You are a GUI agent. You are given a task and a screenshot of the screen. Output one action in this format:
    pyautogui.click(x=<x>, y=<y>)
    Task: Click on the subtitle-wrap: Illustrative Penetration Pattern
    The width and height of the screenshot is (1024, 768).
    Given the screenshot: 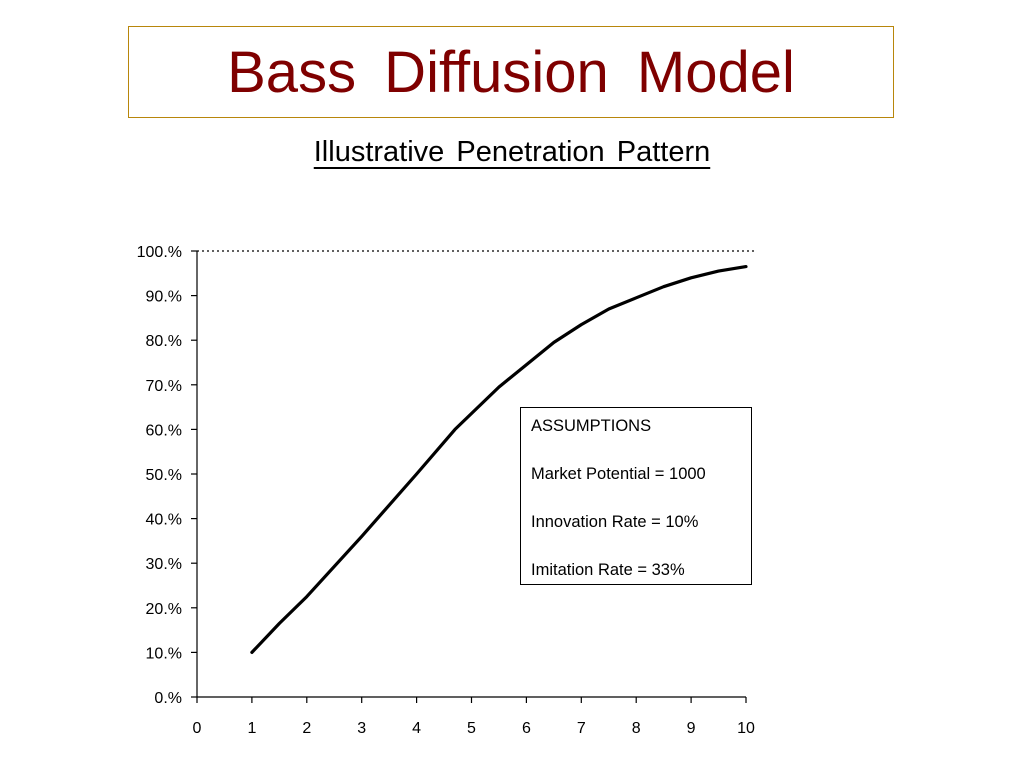 What is the action you would take?
    pyautogui.click(x=512, y=152)
    